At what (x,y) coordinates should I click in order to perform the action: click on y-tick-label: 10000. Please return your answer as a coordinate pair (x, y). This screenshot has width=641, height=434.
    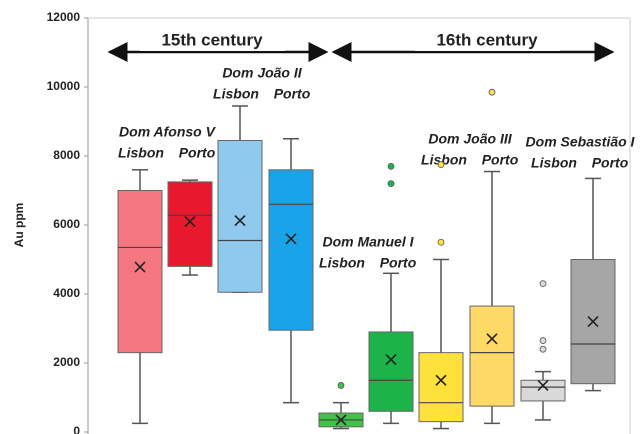
    Looking at the image, I should click on (64, 86).